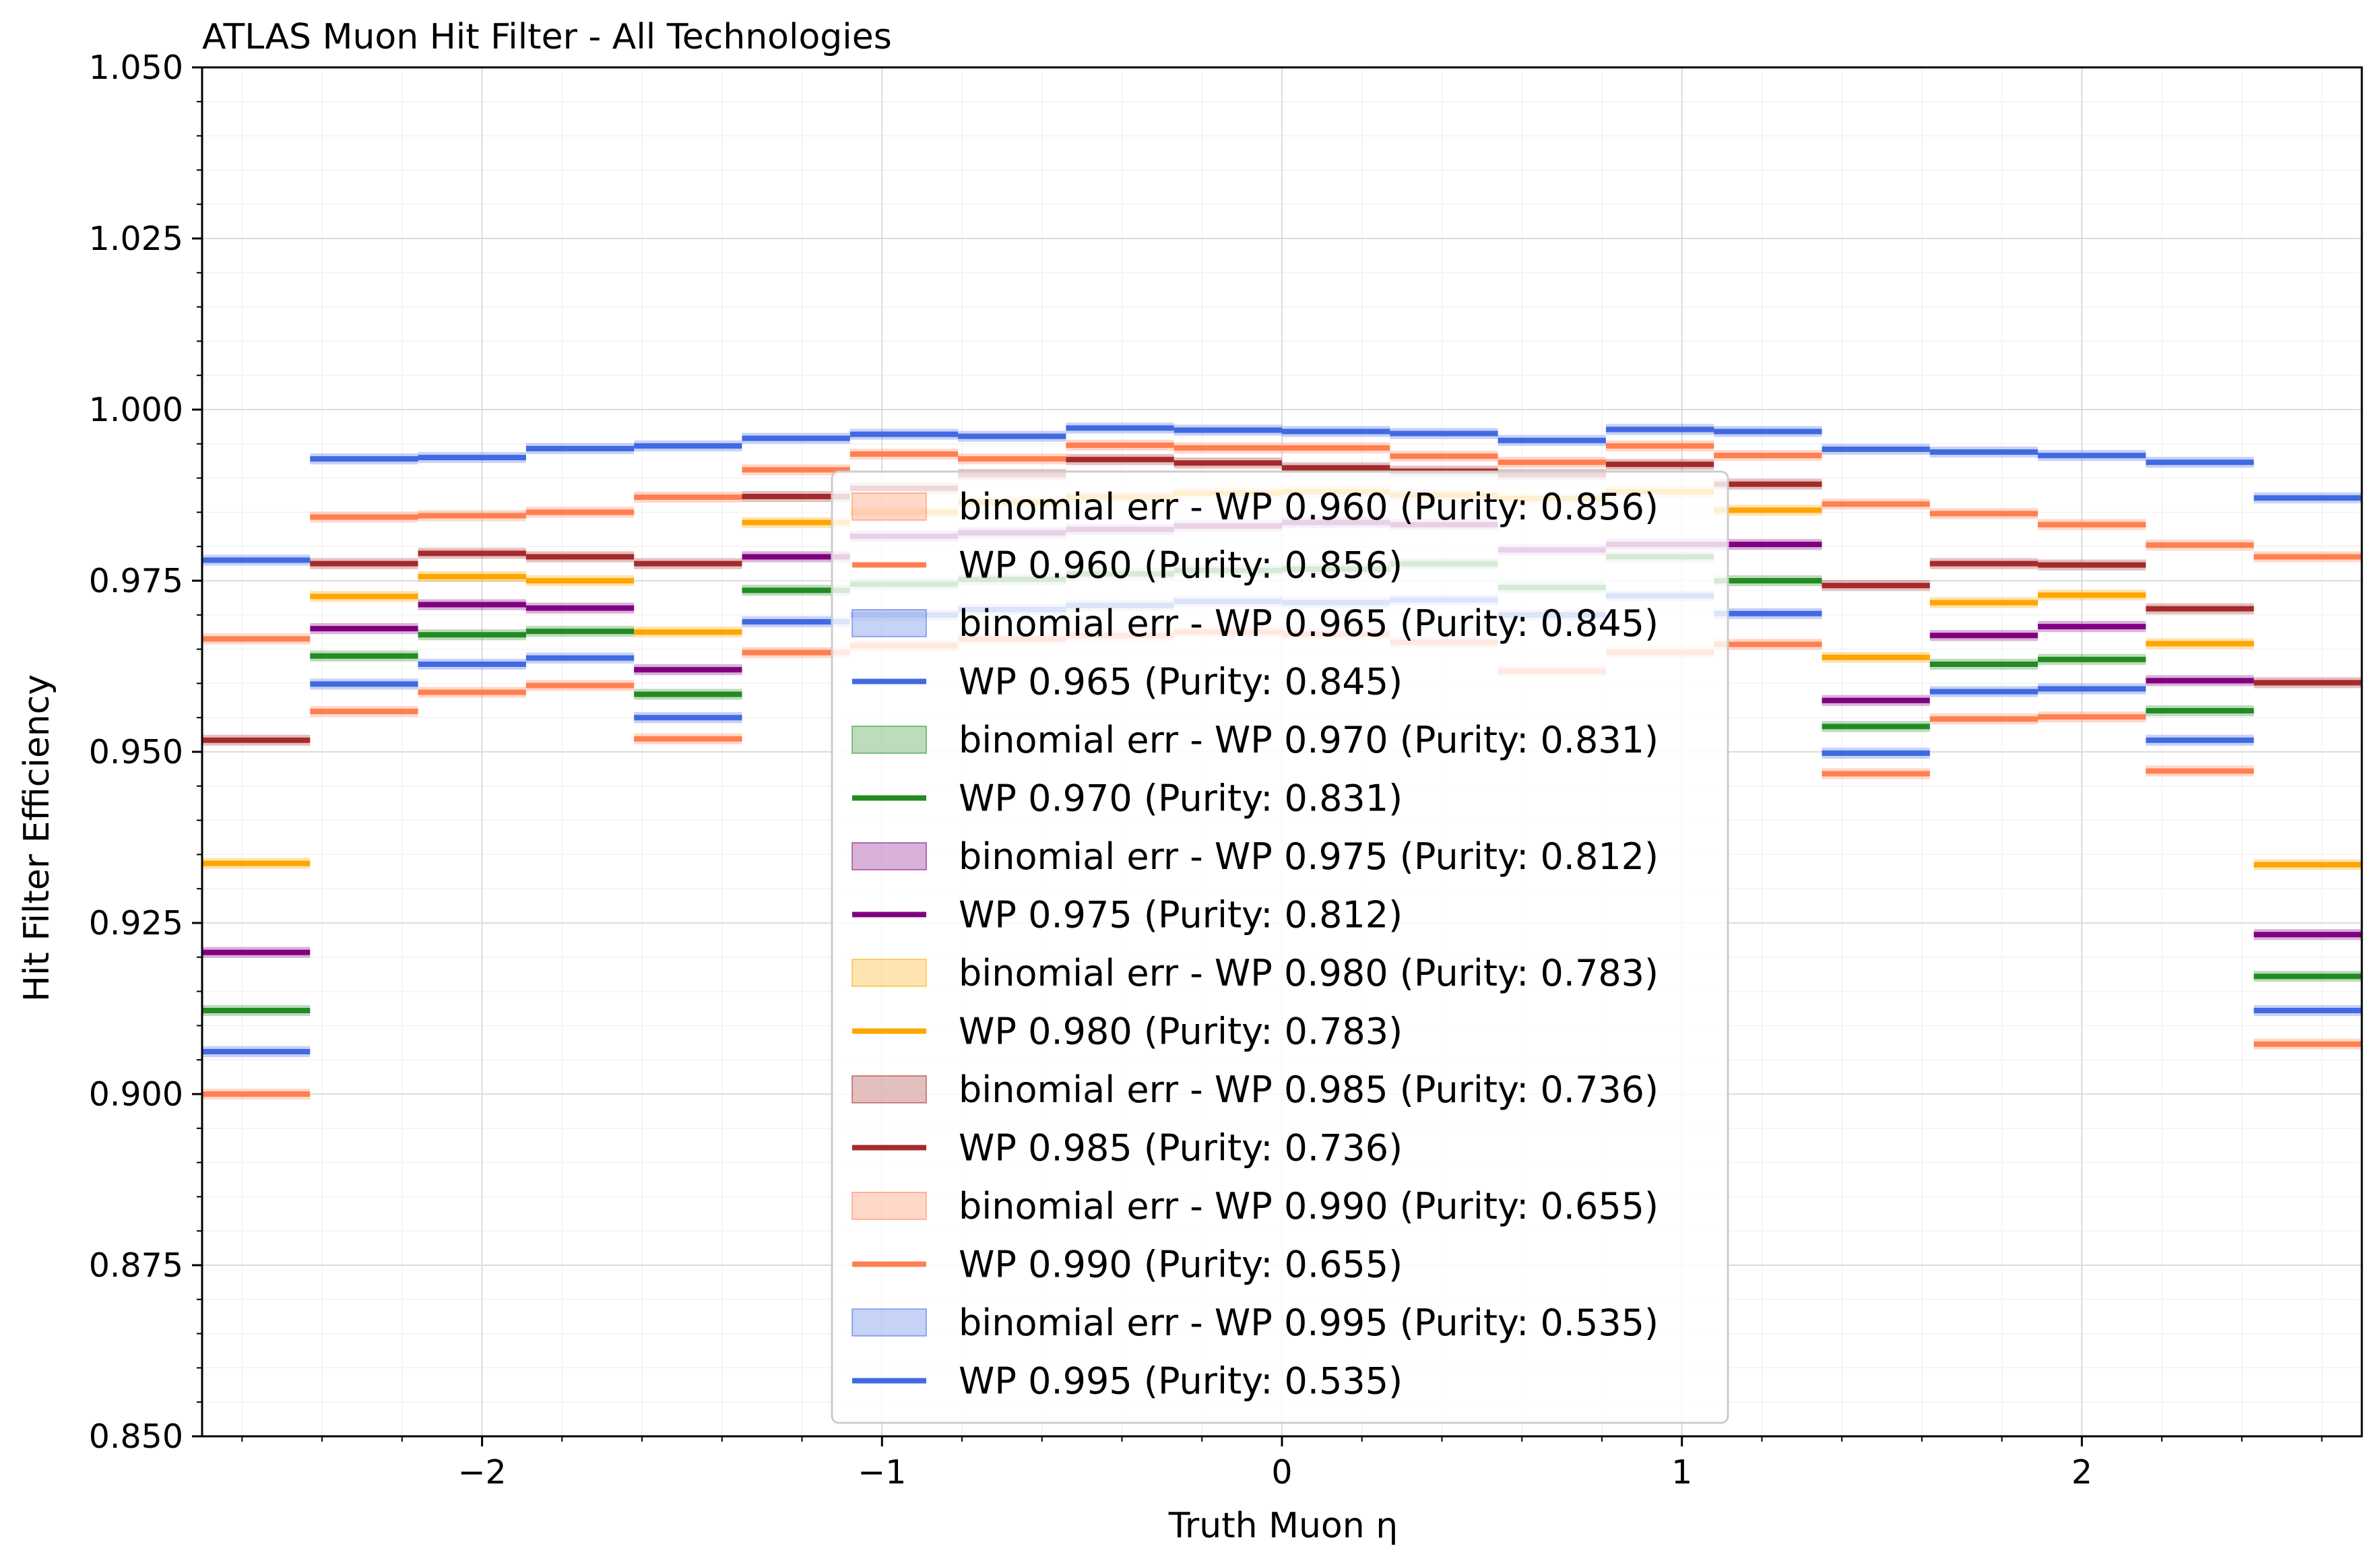 The image size is (2380, 1567). Describe the element at coordinates (1309, 1206) in the screenshot. I see `legend-entry: binomial err - WP 0.990 (Purity: 0.655)` at that location.